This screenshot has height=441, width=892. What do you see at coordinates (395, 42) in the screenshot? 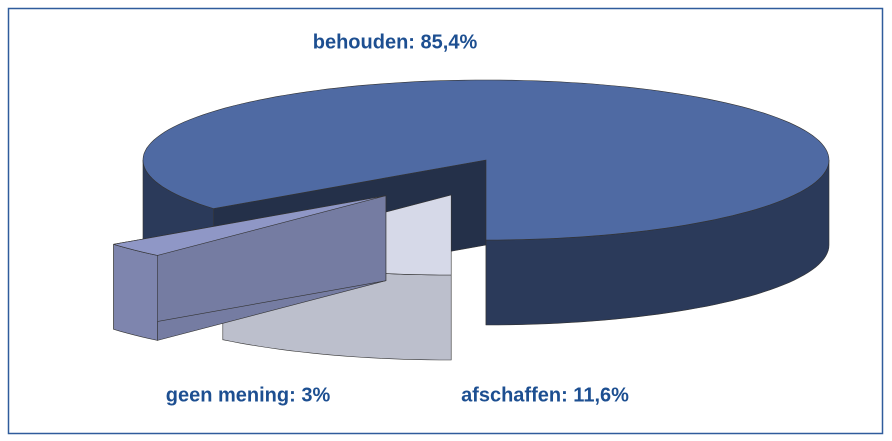
I see `slice-label: behouden: 85,4%` at bounding box center [395, 42].